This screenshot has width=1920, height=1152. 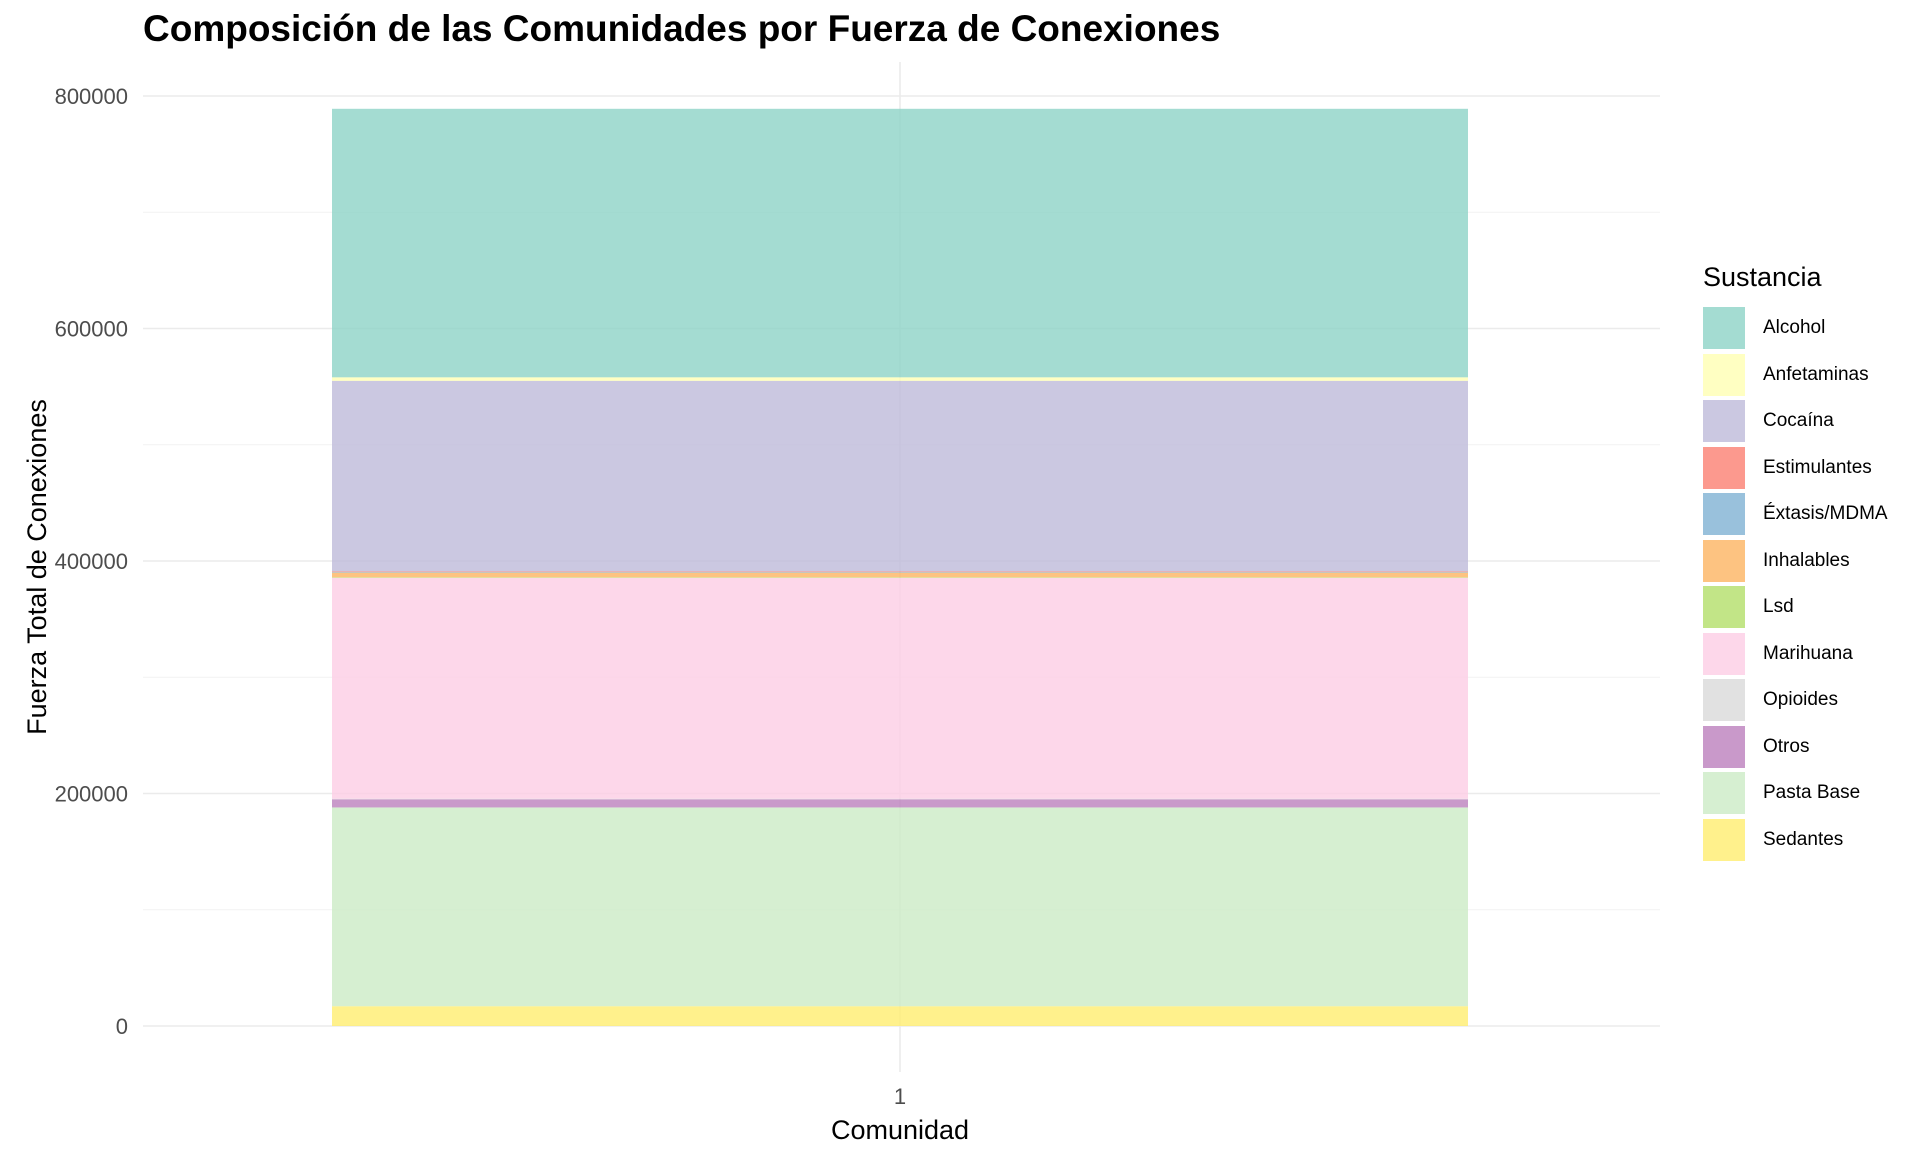 I want to click on legend-label: Otros, so click(x=1786, y=746).